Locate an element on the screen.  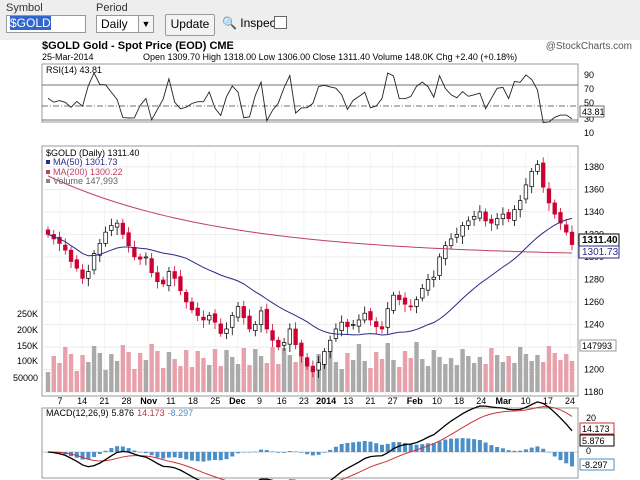
macd-tag-text: -8.297 is located at coordinates (595, 465).